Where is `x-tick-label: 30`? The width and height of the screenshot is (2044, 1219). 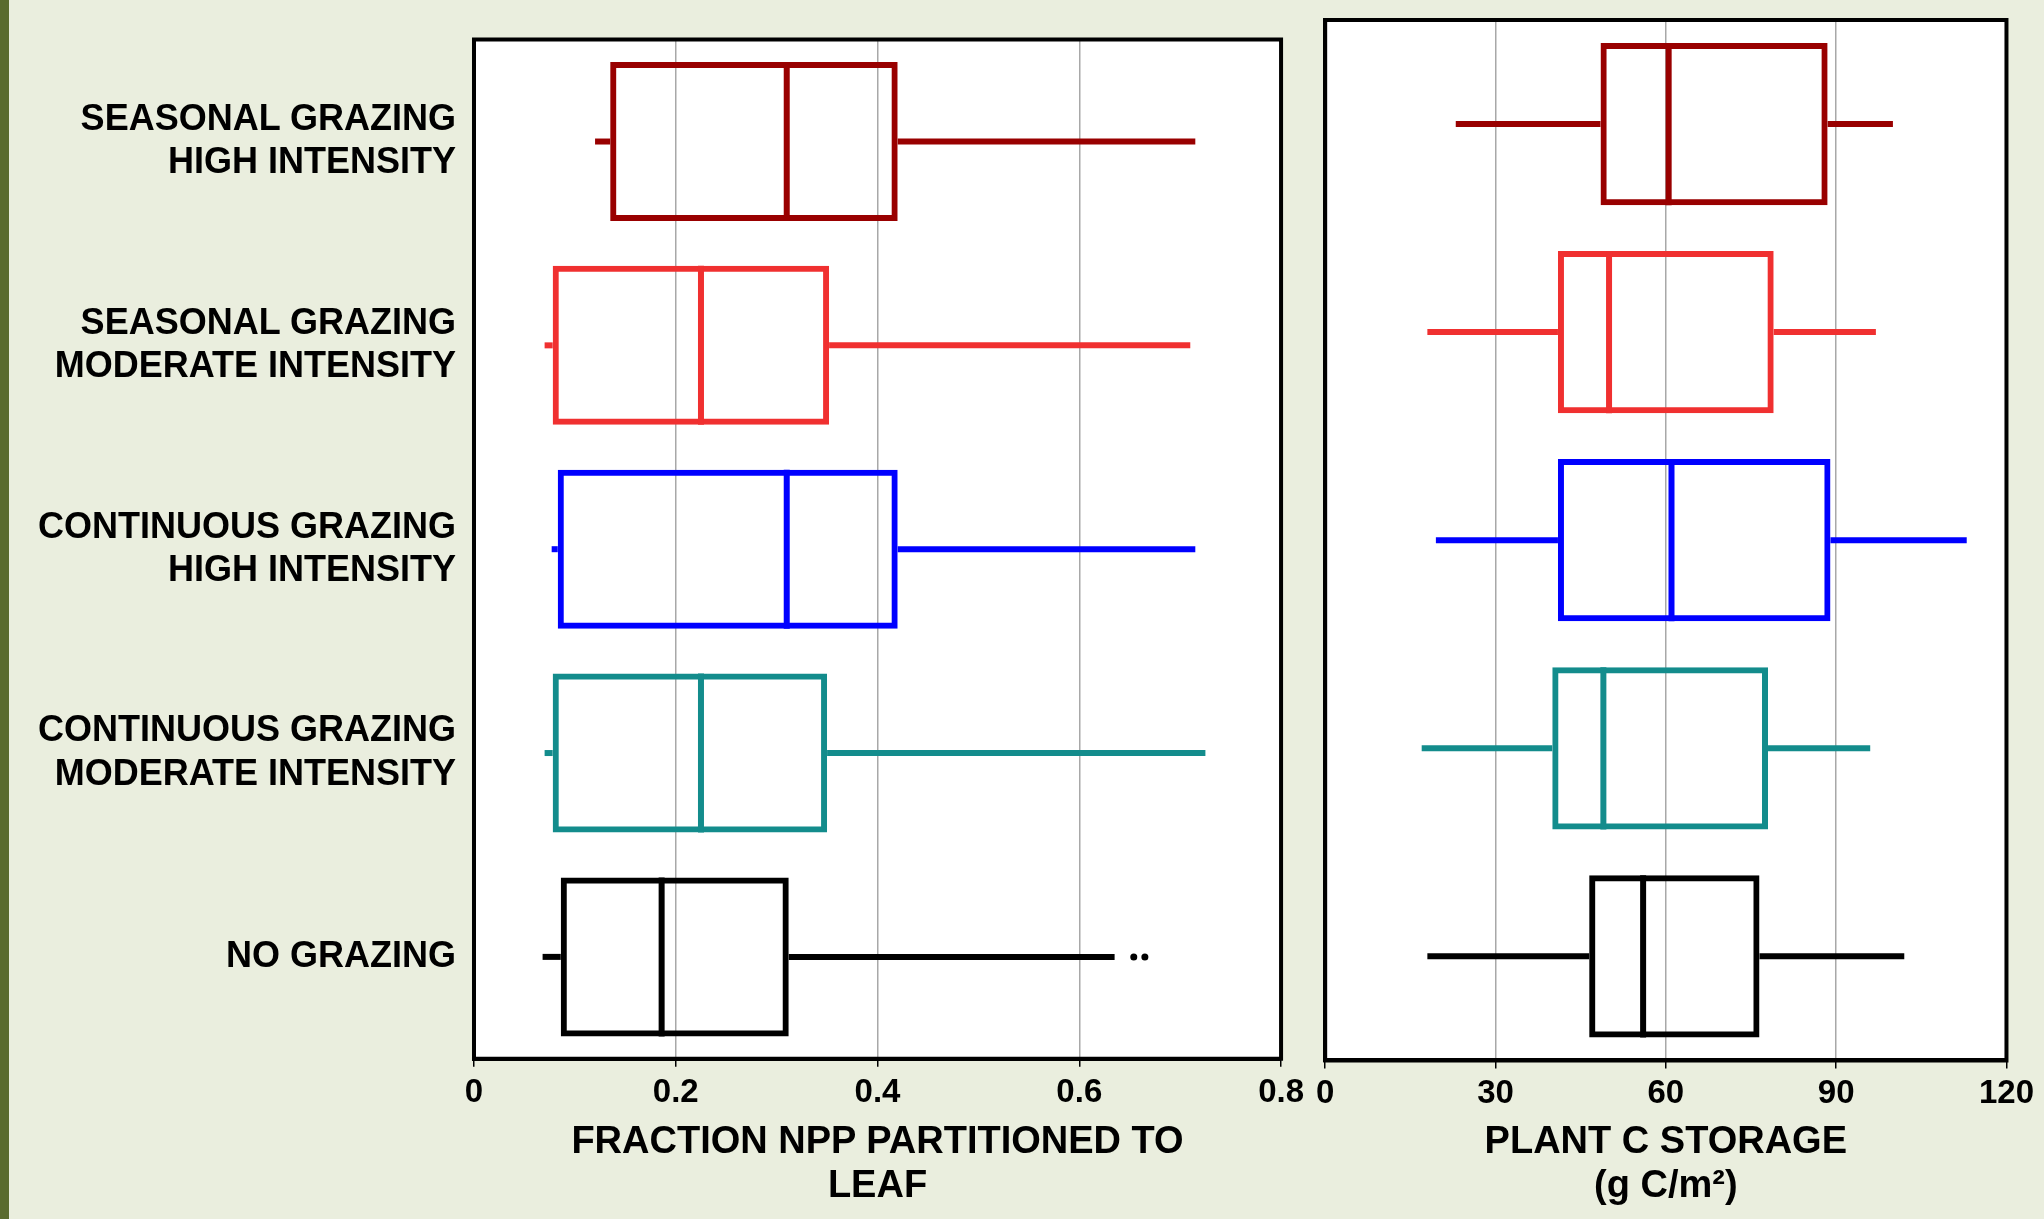
x-tick-label: 30 is located at coordinates (1495, 1092).